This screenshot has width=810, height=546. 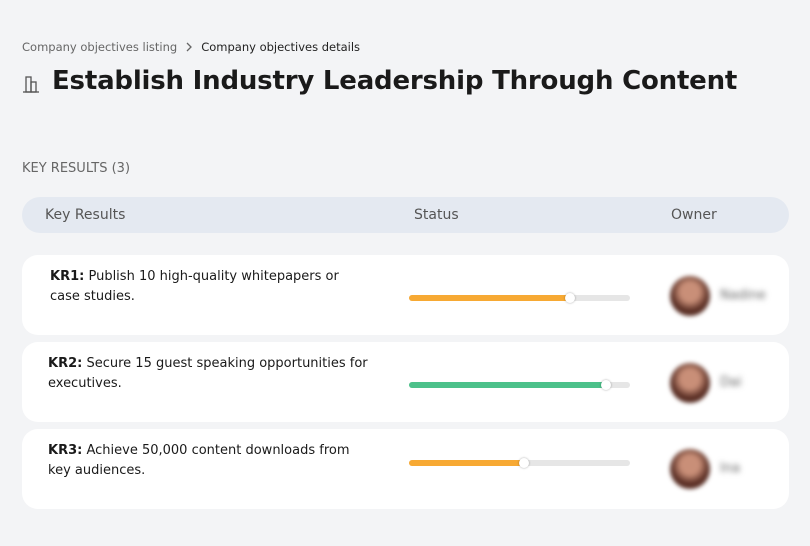 What do you see at coordinates (85, 215) in the screenshot?
I see `column-header: Key Results` at bounding box center [85, 215].